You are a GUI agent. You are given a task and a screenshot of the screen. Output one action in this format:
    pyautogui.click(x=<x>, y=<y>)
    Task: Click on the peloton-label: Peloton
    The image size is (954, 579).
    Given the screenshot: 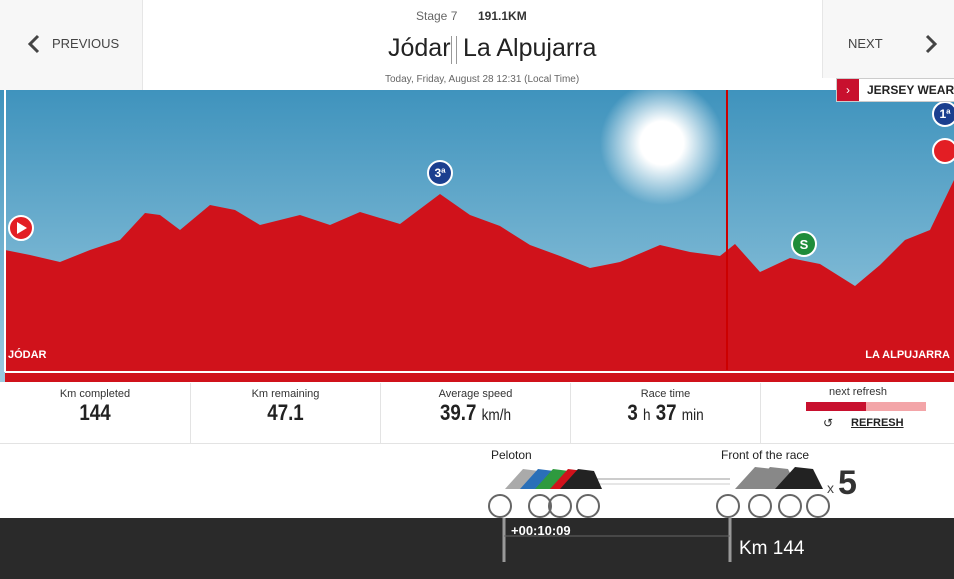 What is the action you would take?
    pyautogui.click(x=511, y=455)
    